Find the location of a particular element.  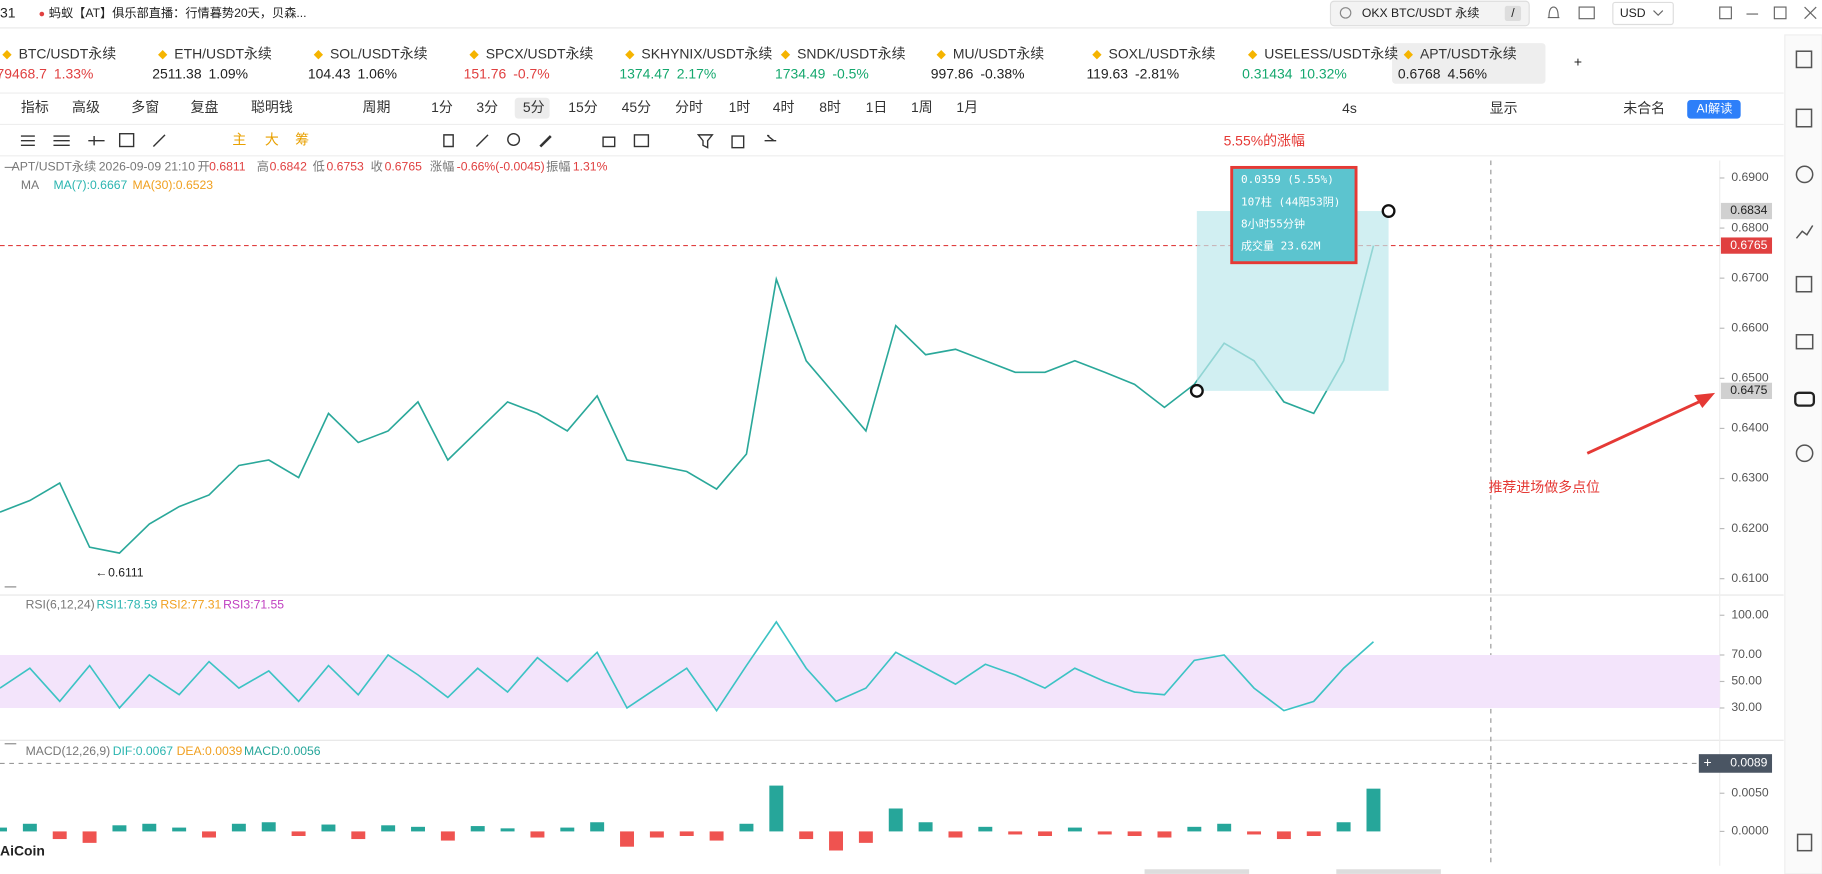

mail-icon is located at coordinates (1586, 13).